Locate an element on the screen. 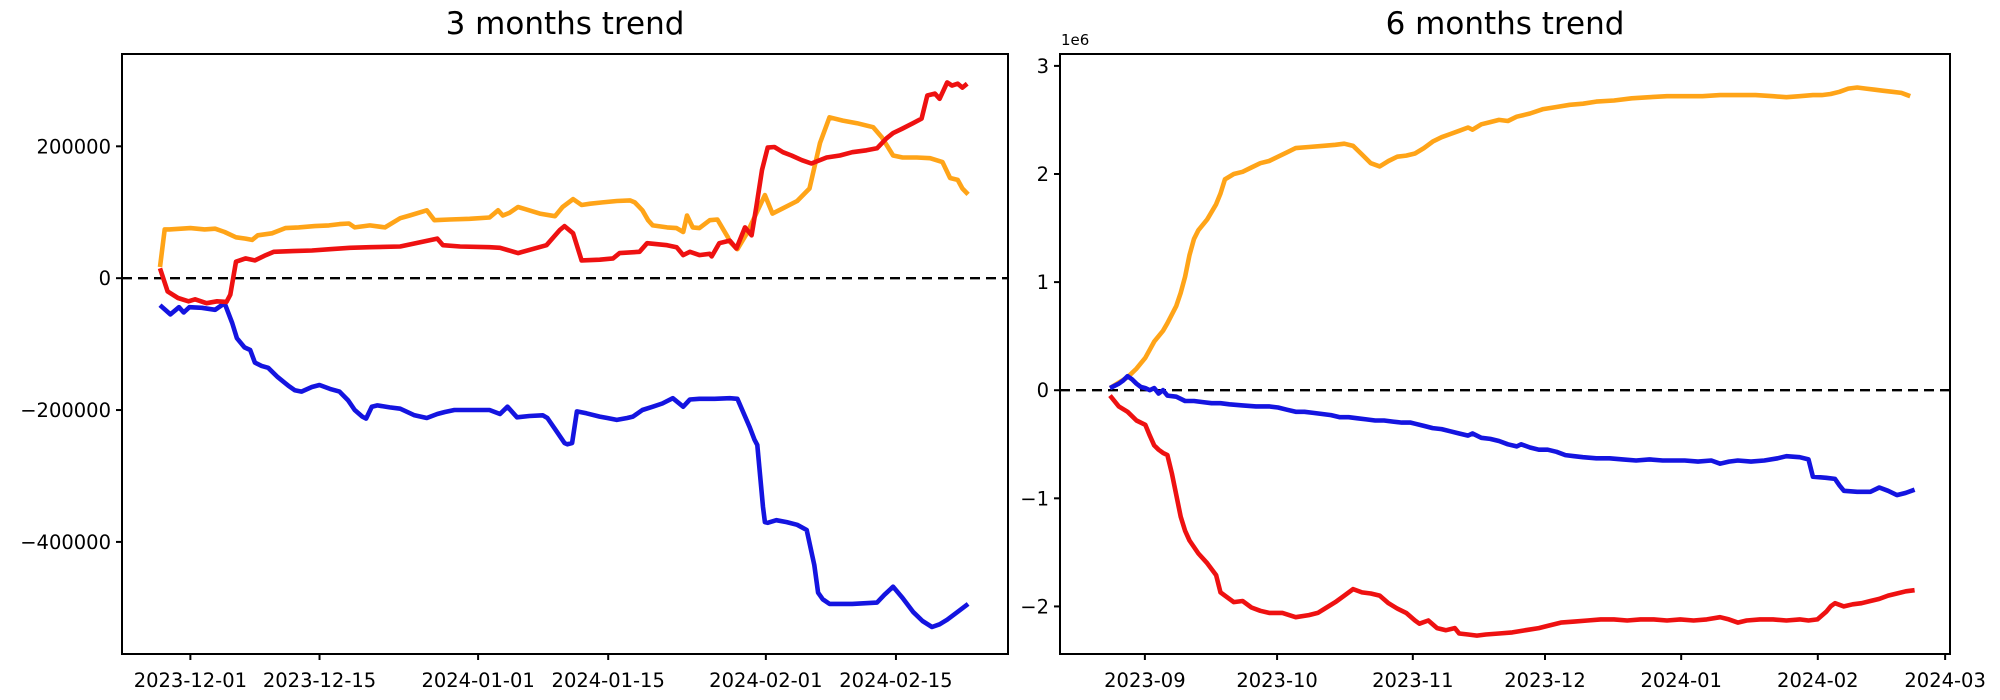  orange-line is located at coordinates (563, 191).